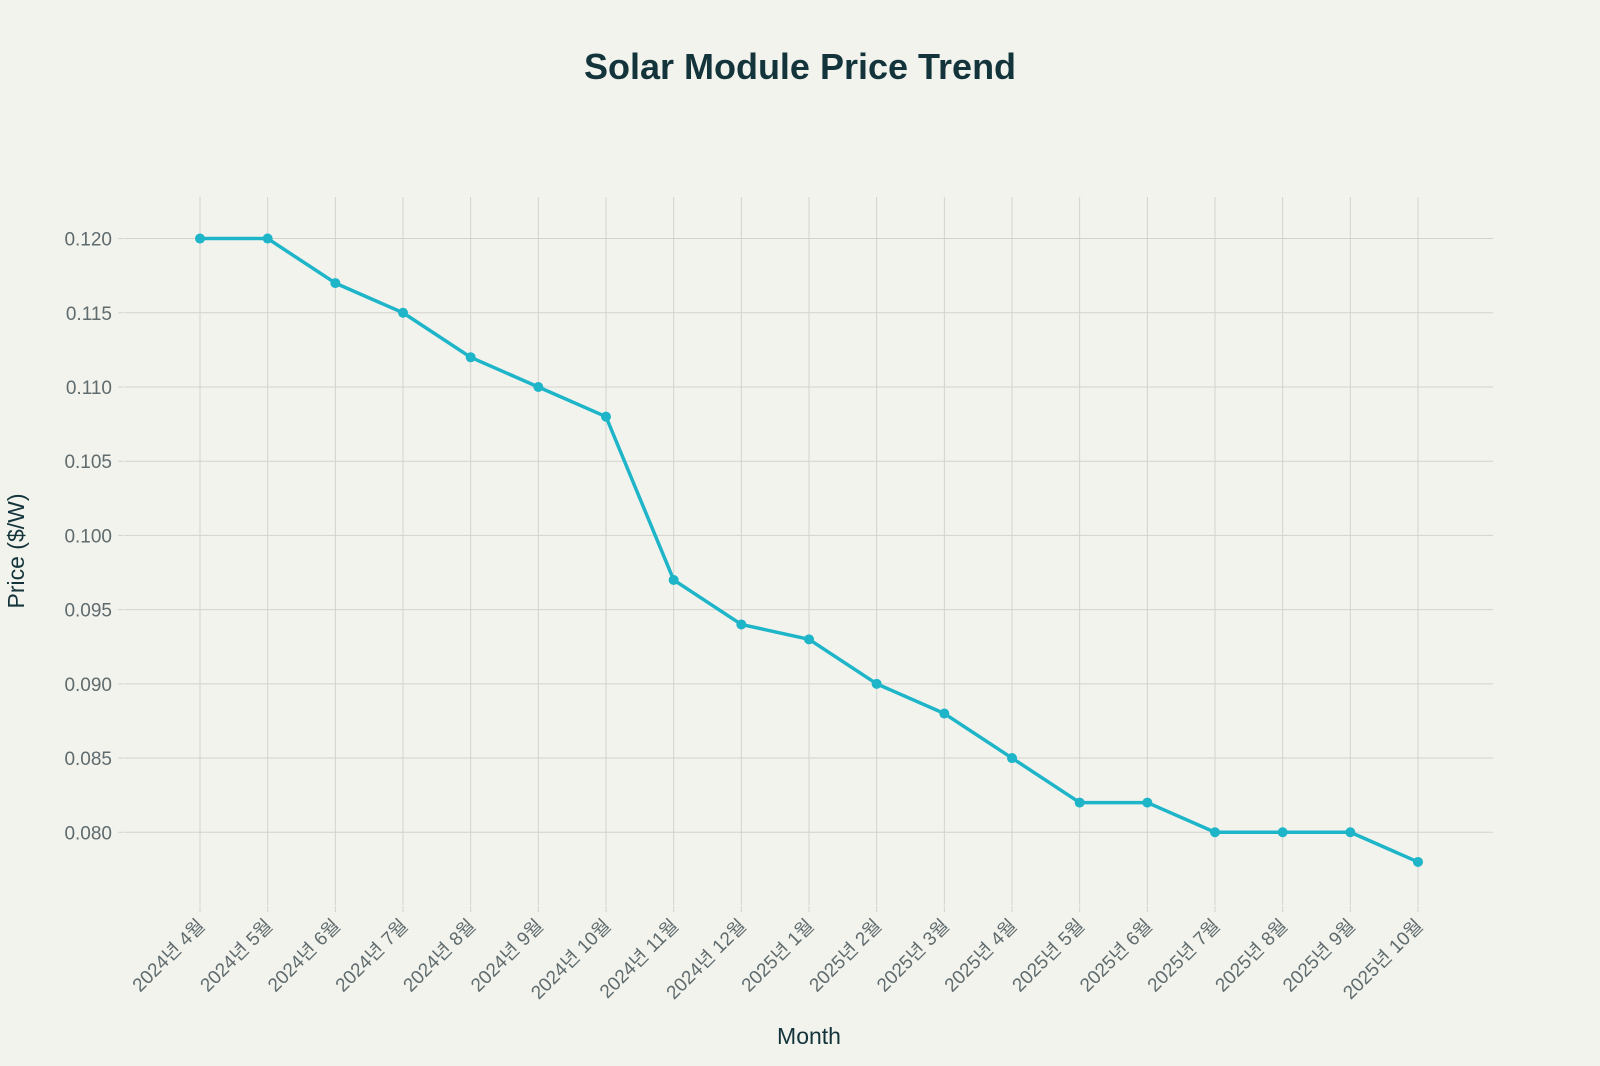  I want to click on x-axis-title: Month, so click(809, 1036).